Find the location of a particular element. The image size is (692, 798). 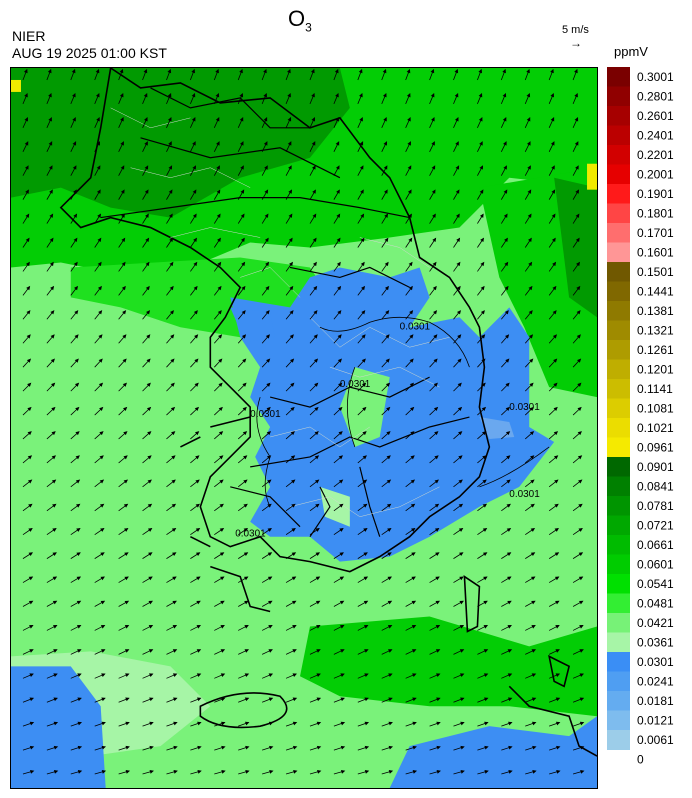

legend-label: 0.2001 is located at coordinates (655, 175).